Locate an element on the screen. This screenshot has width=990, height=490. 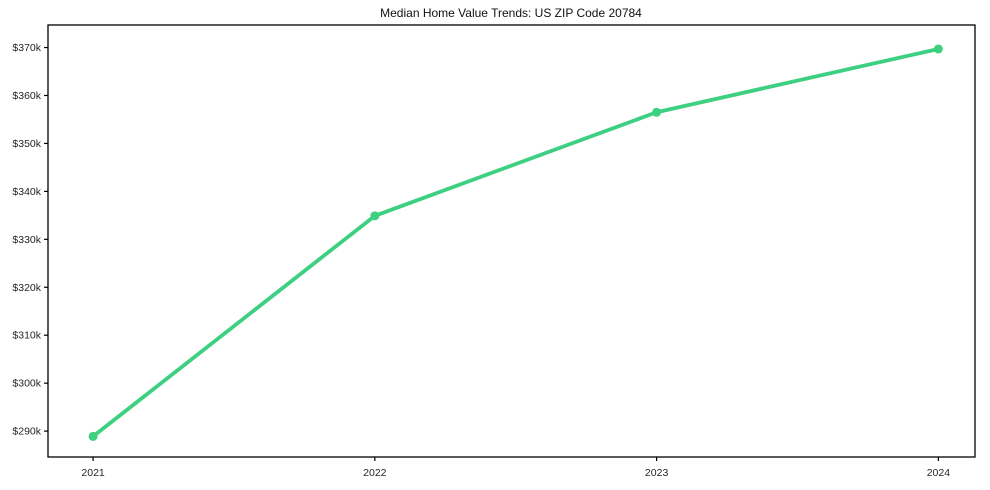
y-tick-label: $320k is located at coordinates (26, 288).